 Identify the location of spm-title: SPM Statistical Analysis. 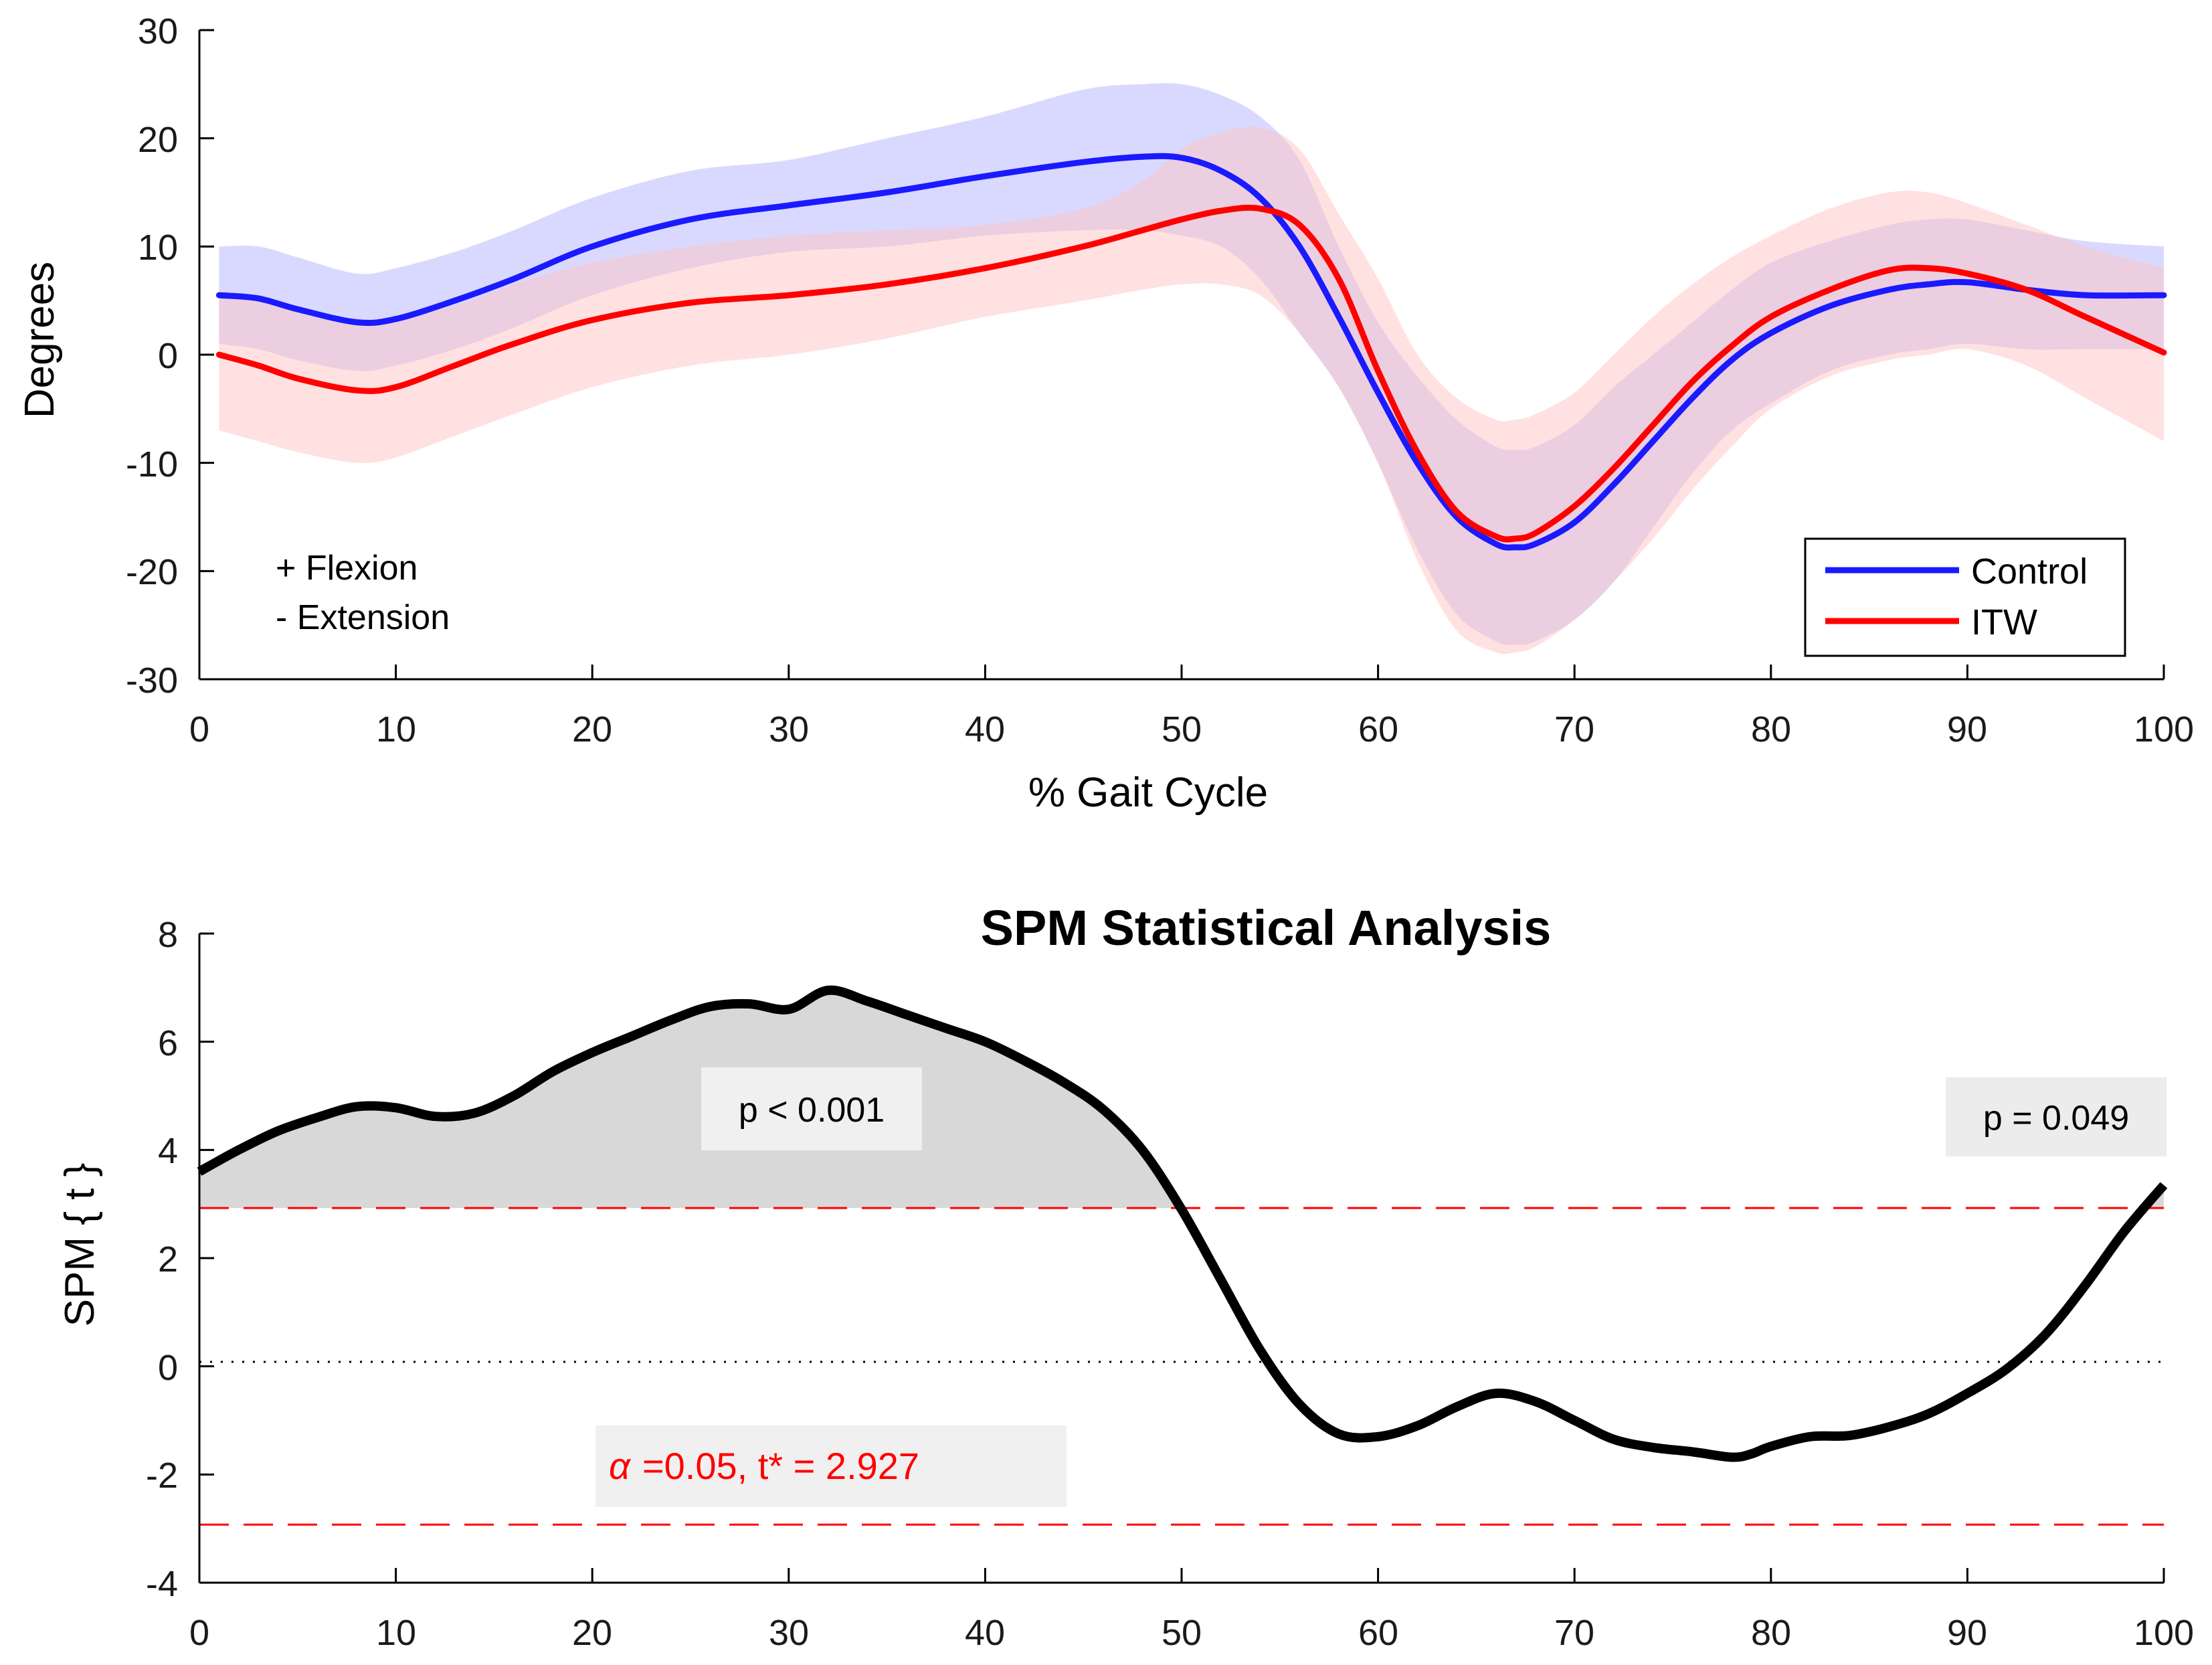
(1267, 928).